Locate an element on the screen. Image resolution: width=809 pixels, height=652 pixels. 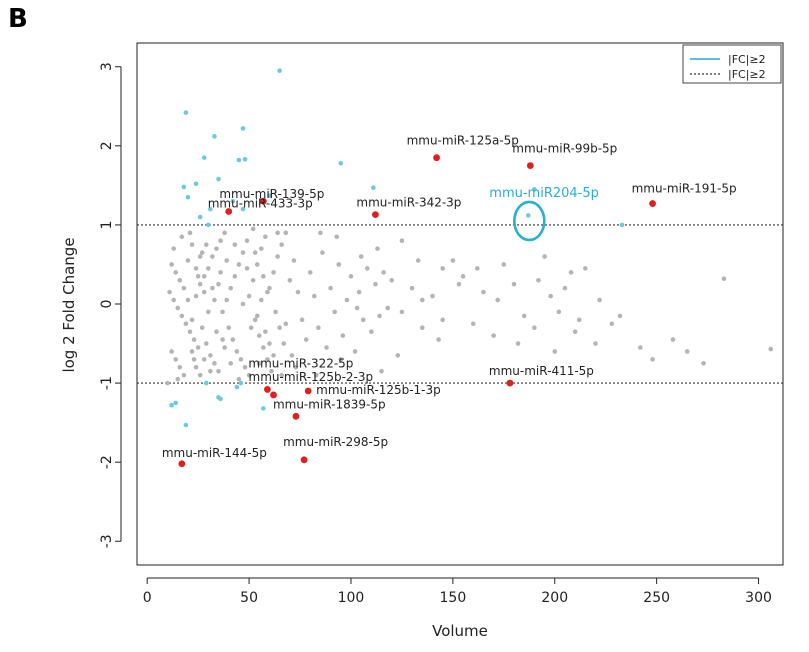
x-tick-label: 50 is located at coordinates (249, 598).